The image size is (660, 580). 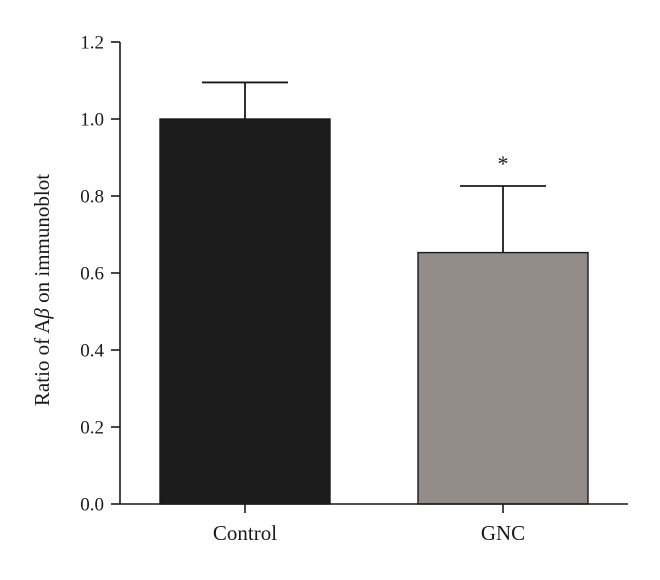 What do you see at coordinates (92, 351) in the screenshot?
I see `y-tick-label: 0.4` at bounding box center [92, 351].